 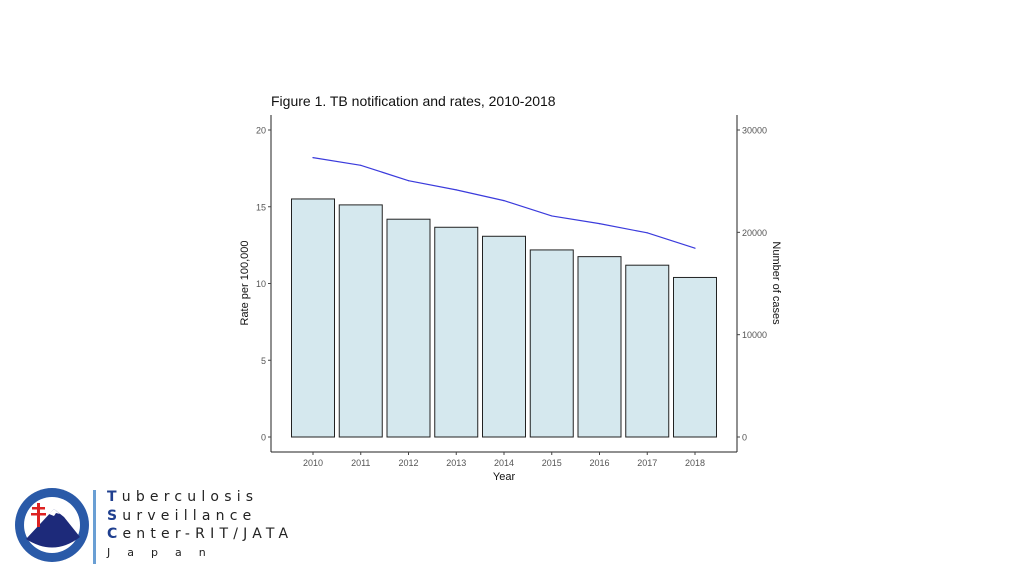 I want to click on bar-2010, so click(x=313, y=318).